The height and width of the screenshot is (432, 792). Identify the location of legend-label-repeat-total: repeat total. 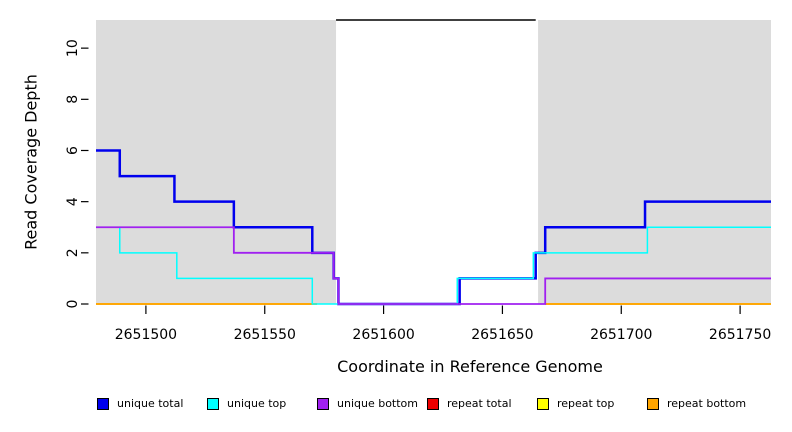
(479, 403).